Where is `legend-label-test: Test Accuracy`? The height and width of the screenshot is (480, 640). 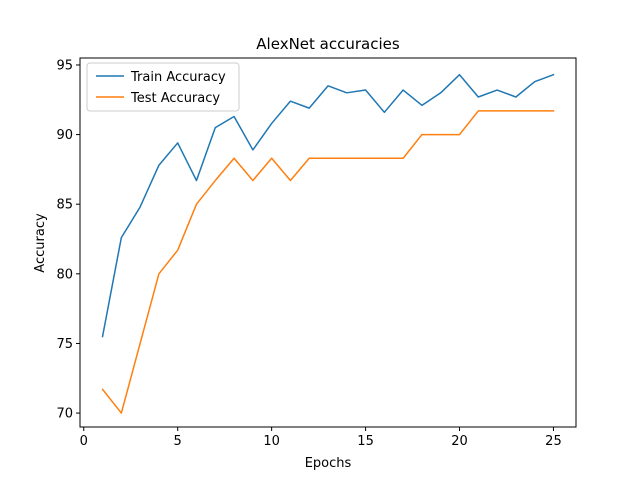
legend-label-test: Test Accuracy is located at coordinates (175, 98).